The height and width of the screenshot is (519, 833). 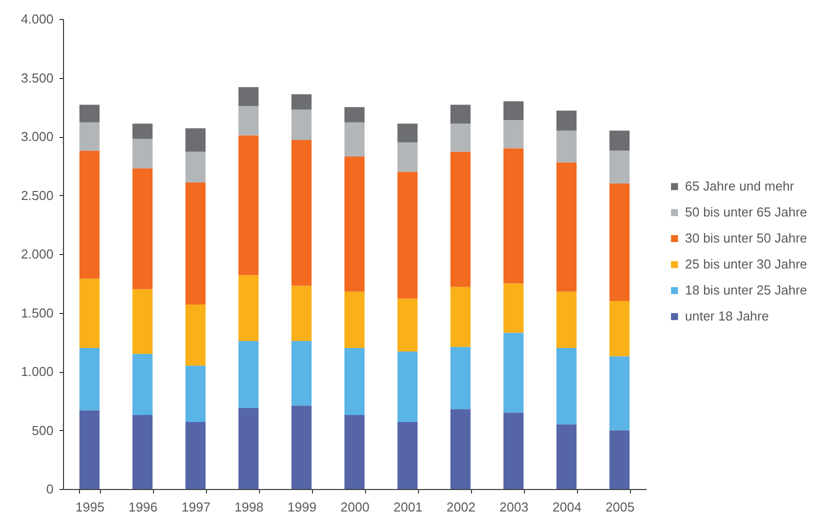 What do you see at coordinates (37, 19) in the screenshot?
I see `y-tick-label: 4.000` at bounding box center [37, 19].